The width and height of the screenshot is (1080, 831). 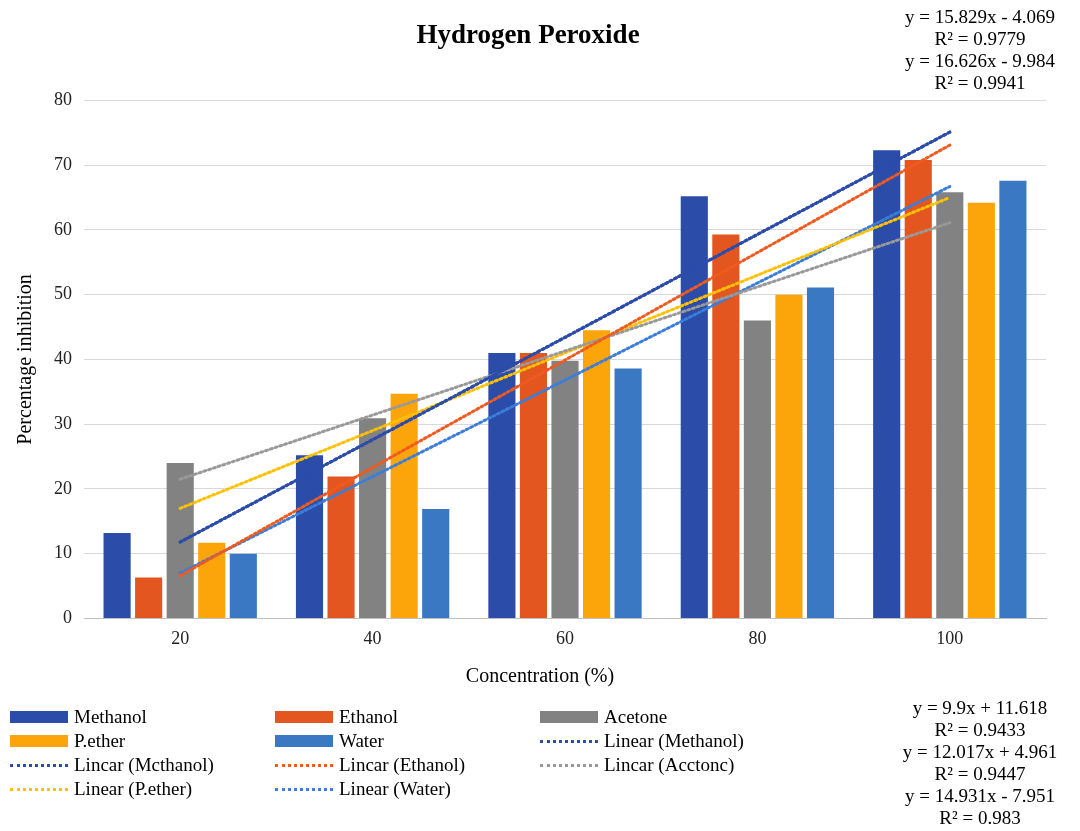 I want to click on legend-label: Lincar (Acctonc), so click(x=669, y=765).